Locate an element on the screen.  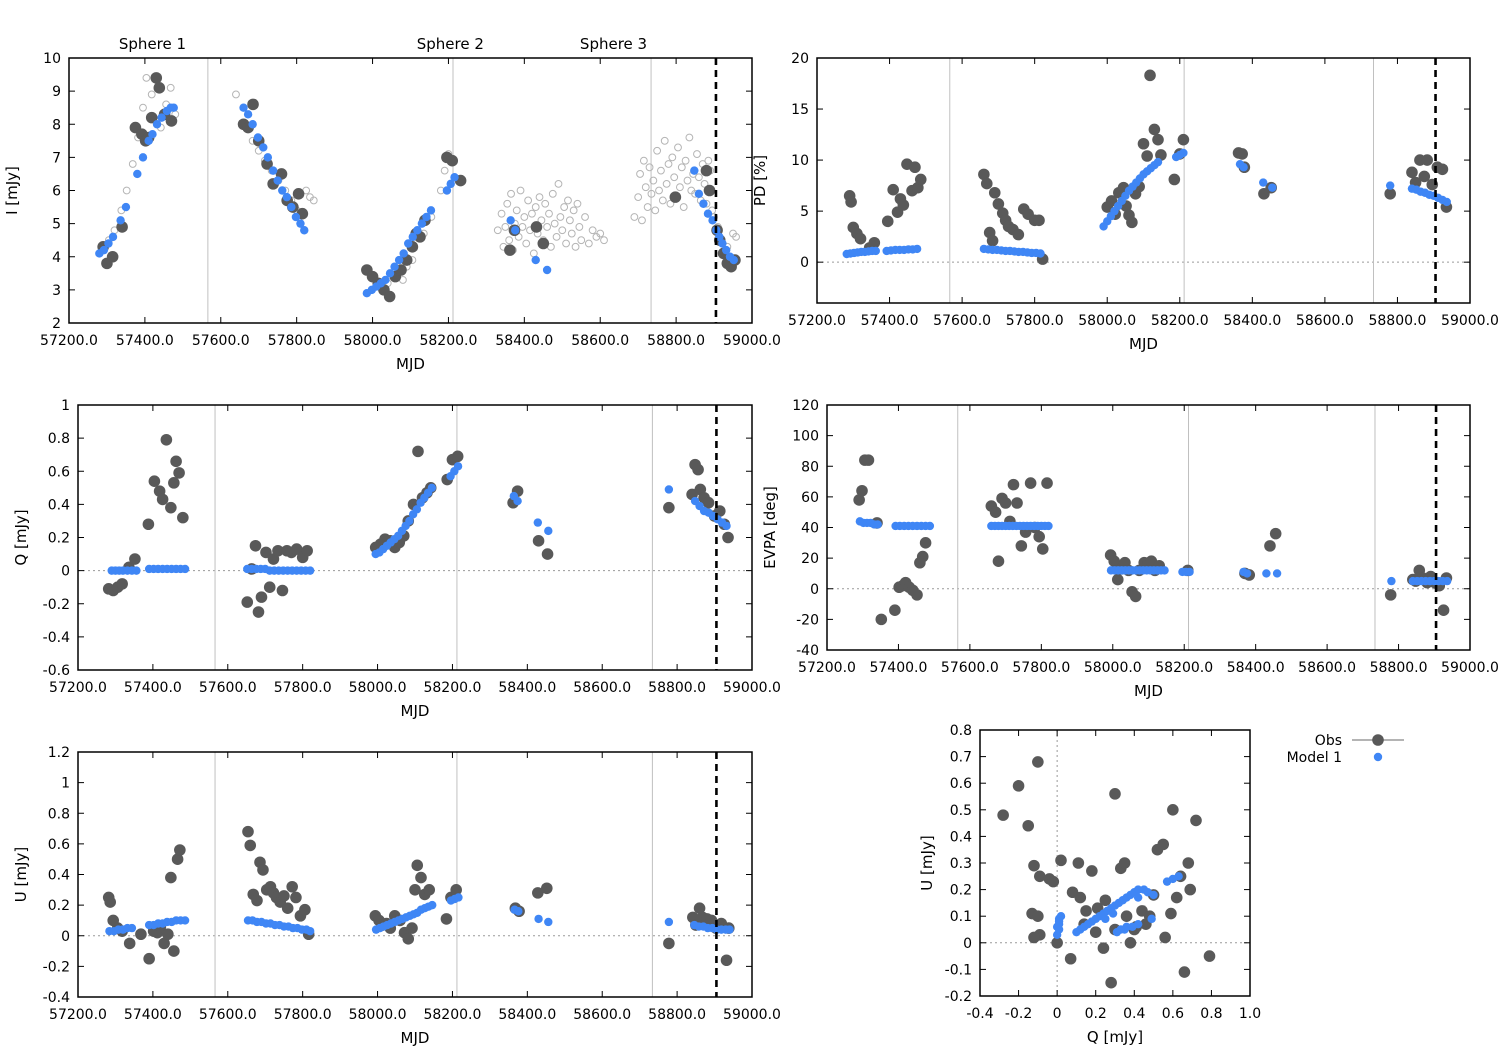
y-tick-label: 5 is located at coordinates (56, 225).